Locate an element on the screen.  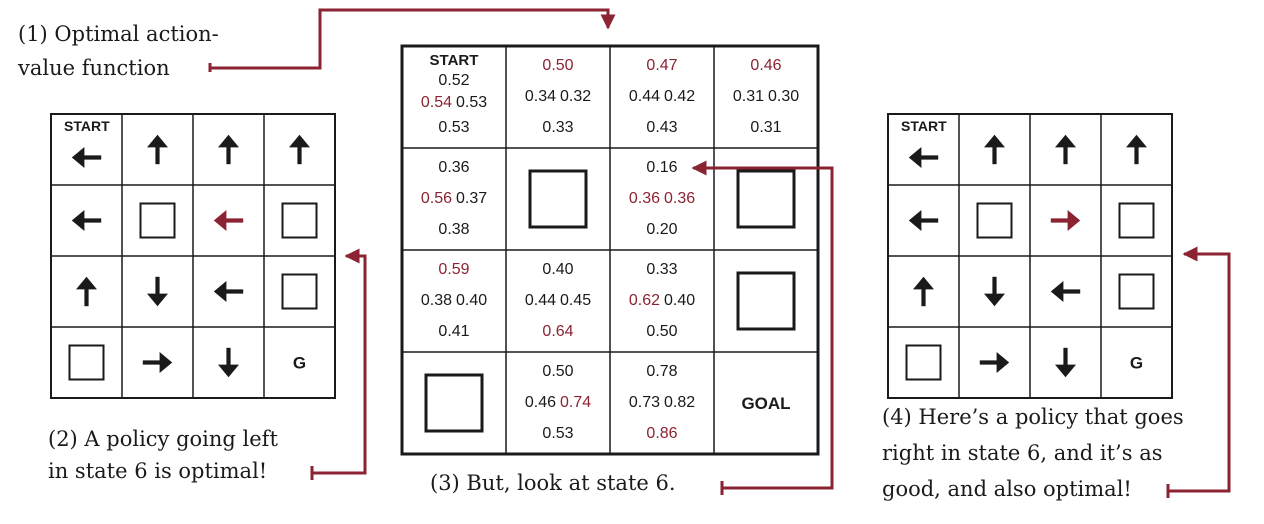
q-value-down: 0.20 is located at coordinates (661, 229).